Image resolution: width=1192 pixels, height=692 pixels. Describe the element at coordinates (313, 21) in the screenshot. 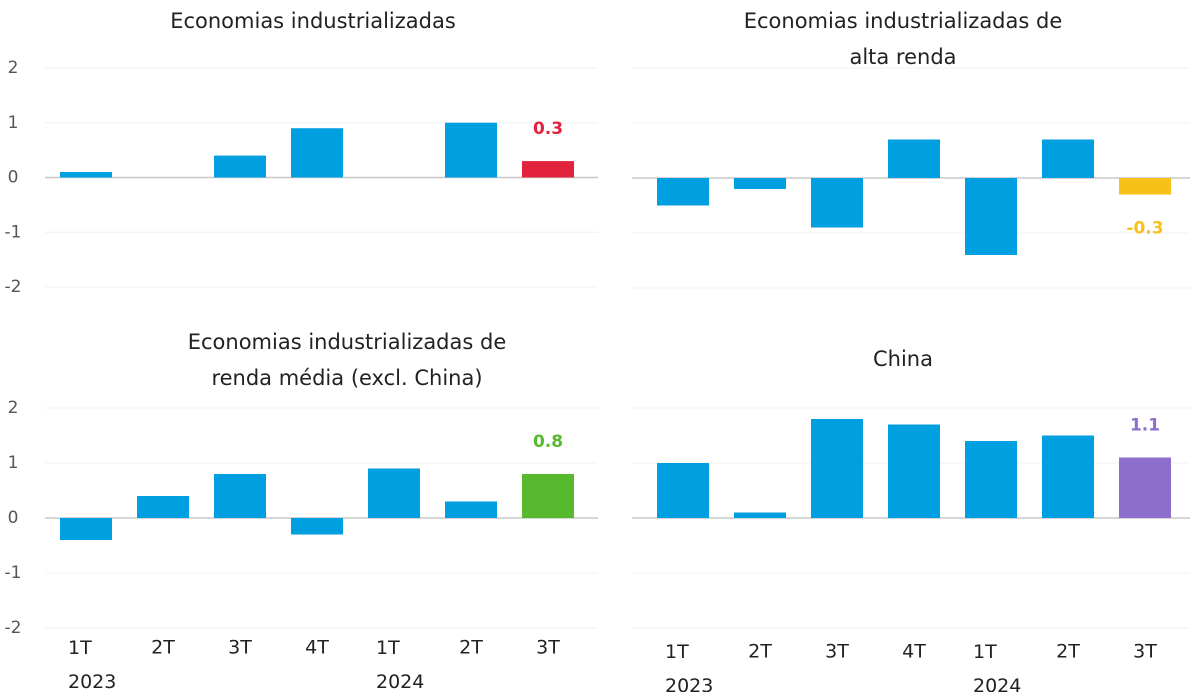

I see `chart-title: Economias industrializadas` at that location.